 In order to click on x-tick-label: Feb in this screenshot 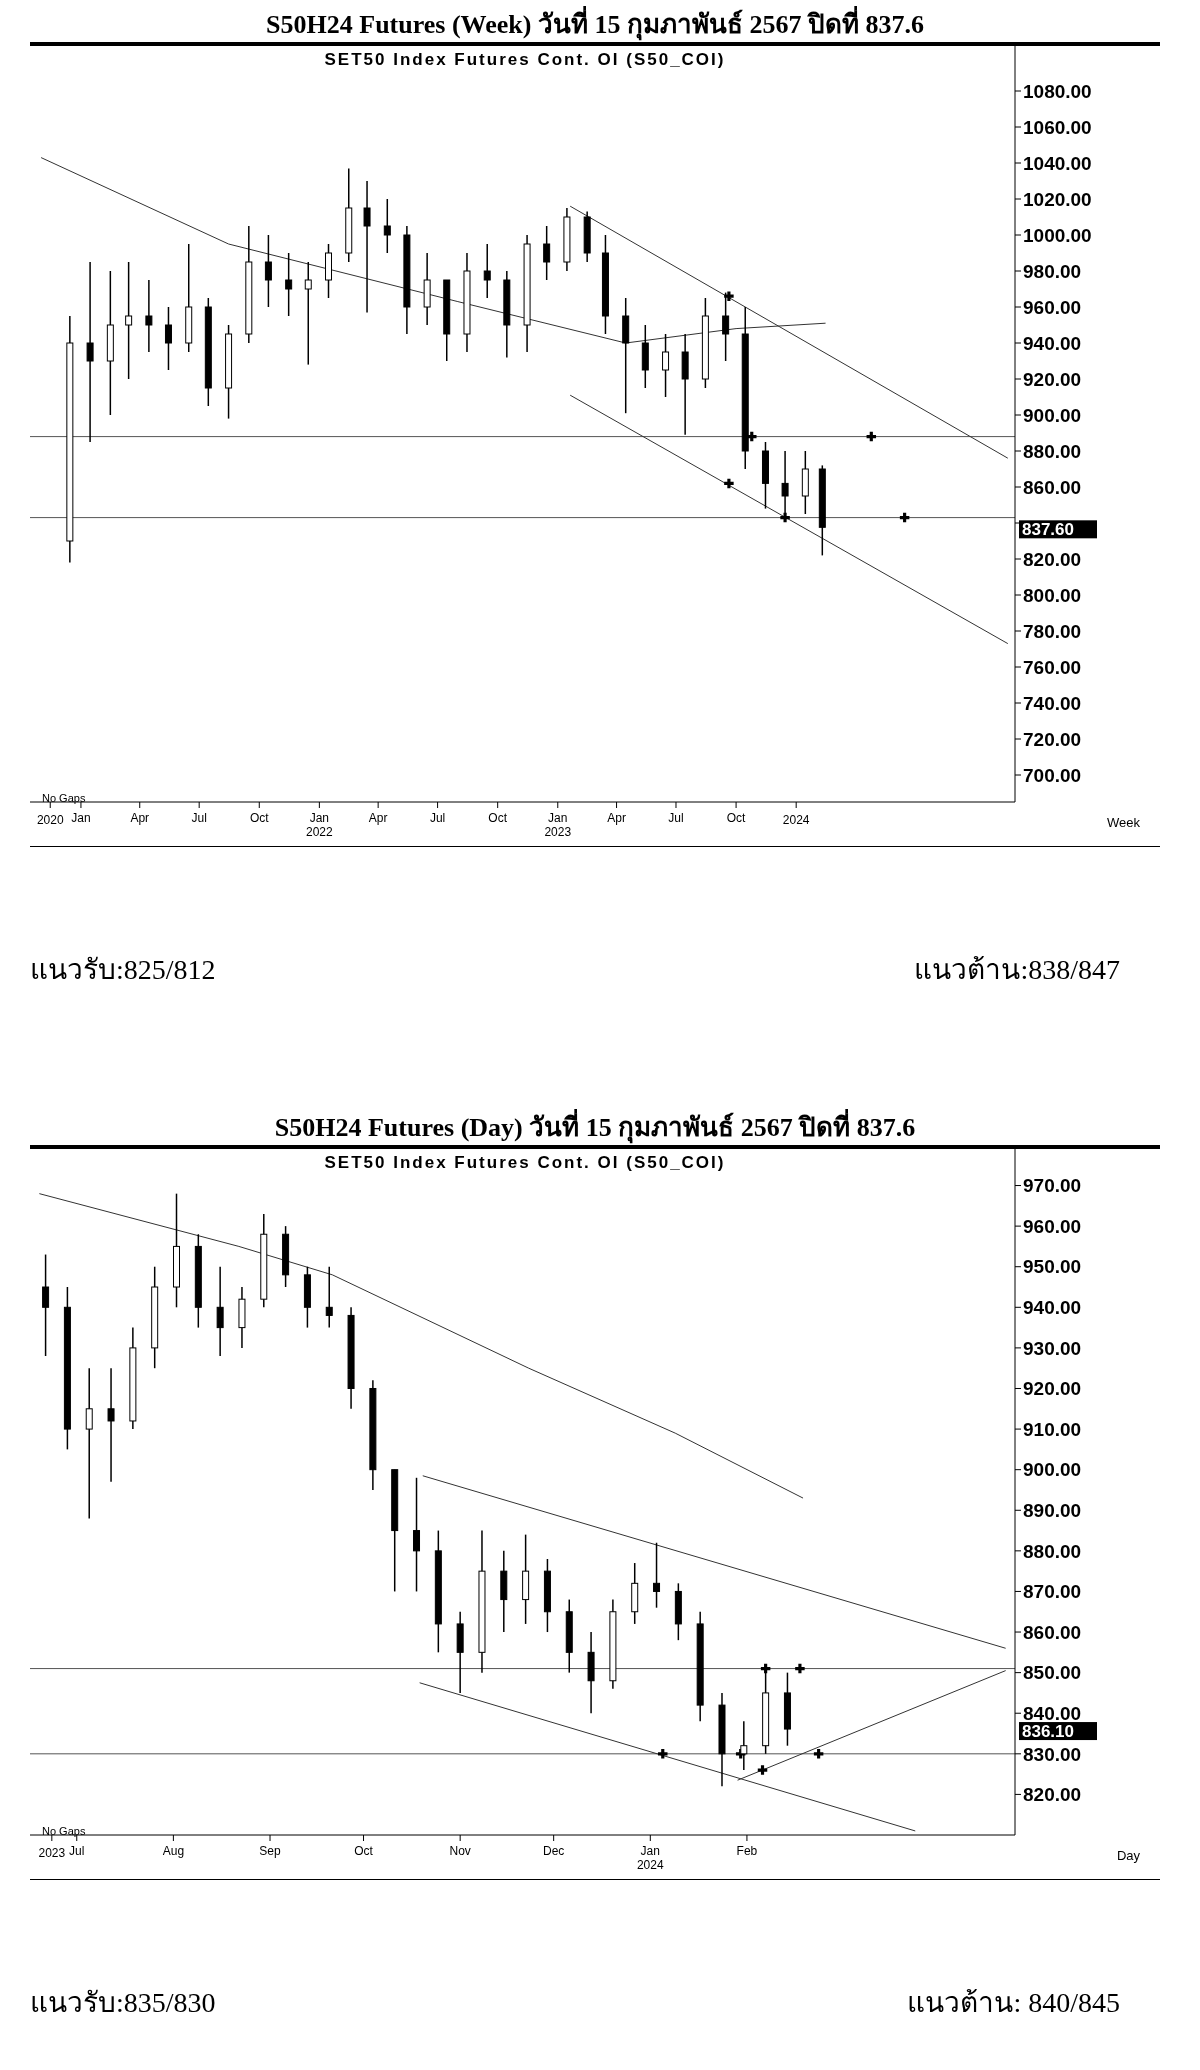, I will do `click(747, 1851)`.